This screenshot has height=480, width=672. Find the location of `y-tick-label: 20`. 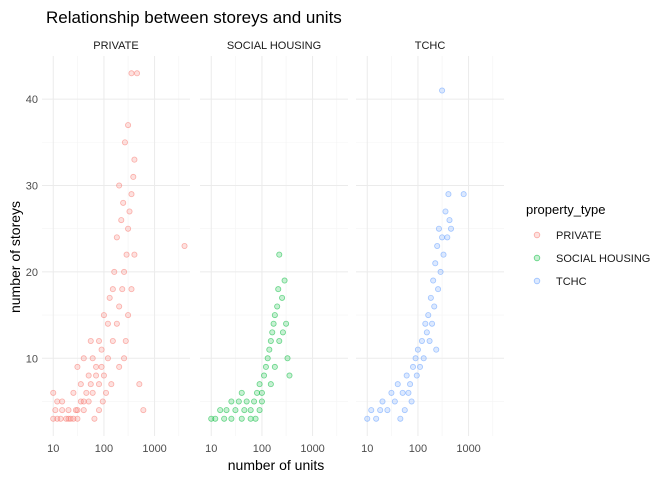

y-tick-label: 20 is located at coordinates (32, 273).